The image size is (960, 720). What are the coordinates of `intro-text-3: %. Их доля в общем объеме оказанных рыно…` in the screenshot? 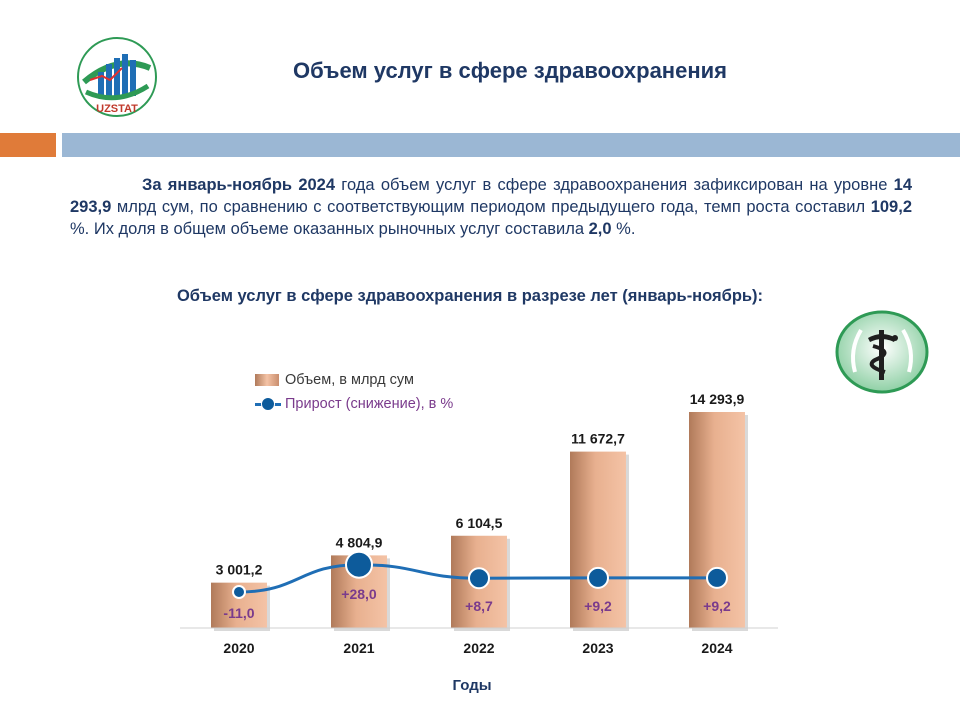 It's located at (329, 229).